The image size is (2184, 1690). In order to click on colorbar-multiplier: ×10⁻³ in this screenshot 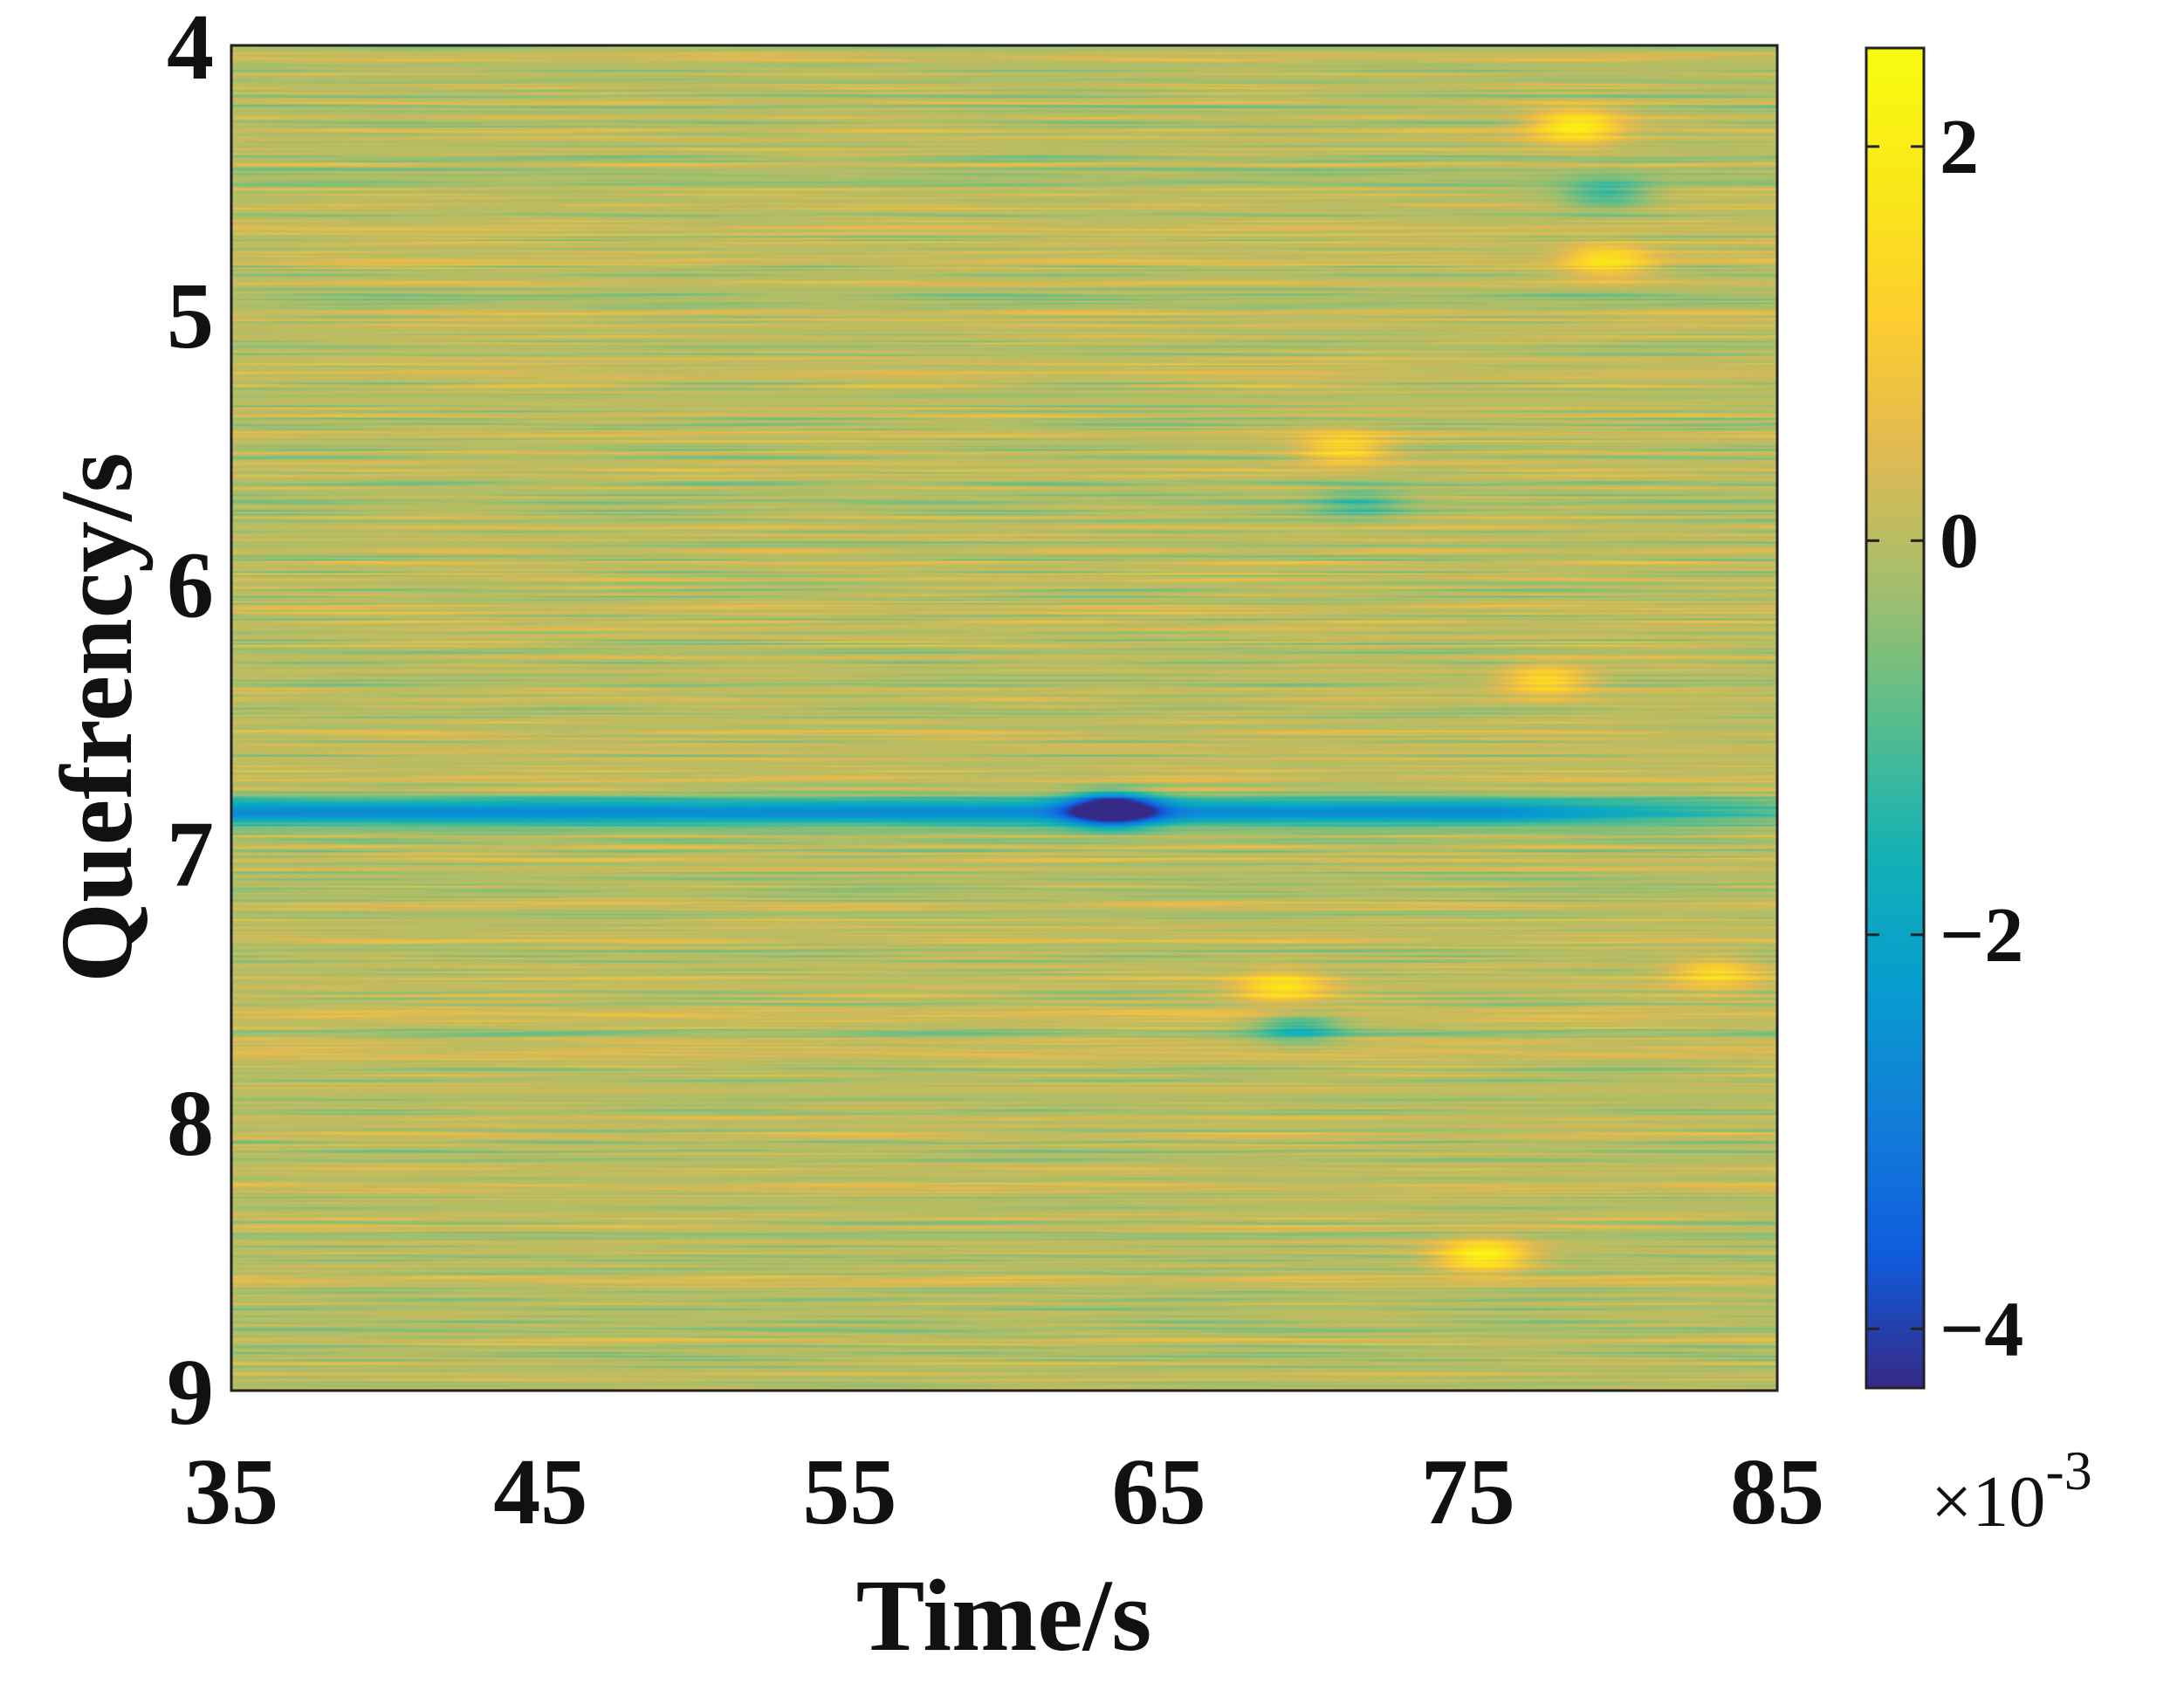, I will do `click(2011, 1490)`.